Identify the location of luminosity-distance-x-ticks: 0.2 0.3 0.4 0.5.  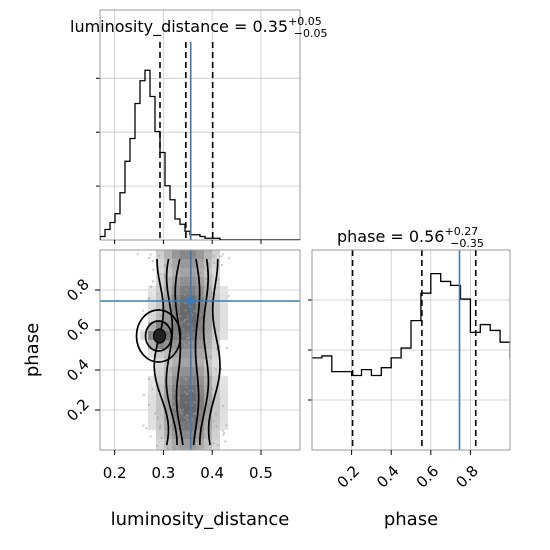
(188, 466).